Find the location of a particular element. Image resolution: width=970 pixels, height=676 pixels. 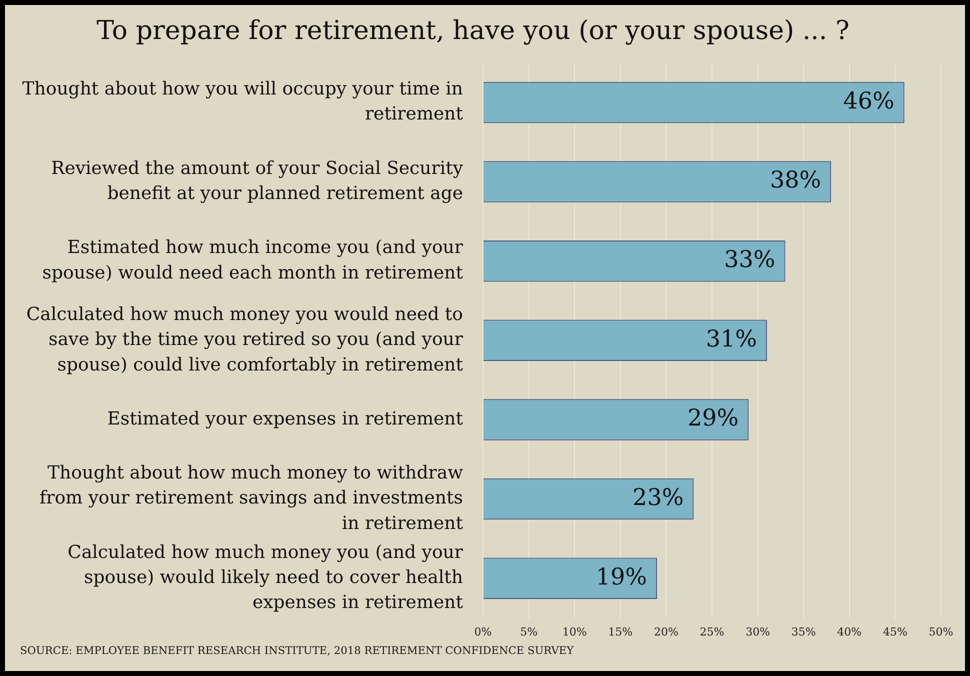

data-label: 23% is located at coordinates (658, 497).